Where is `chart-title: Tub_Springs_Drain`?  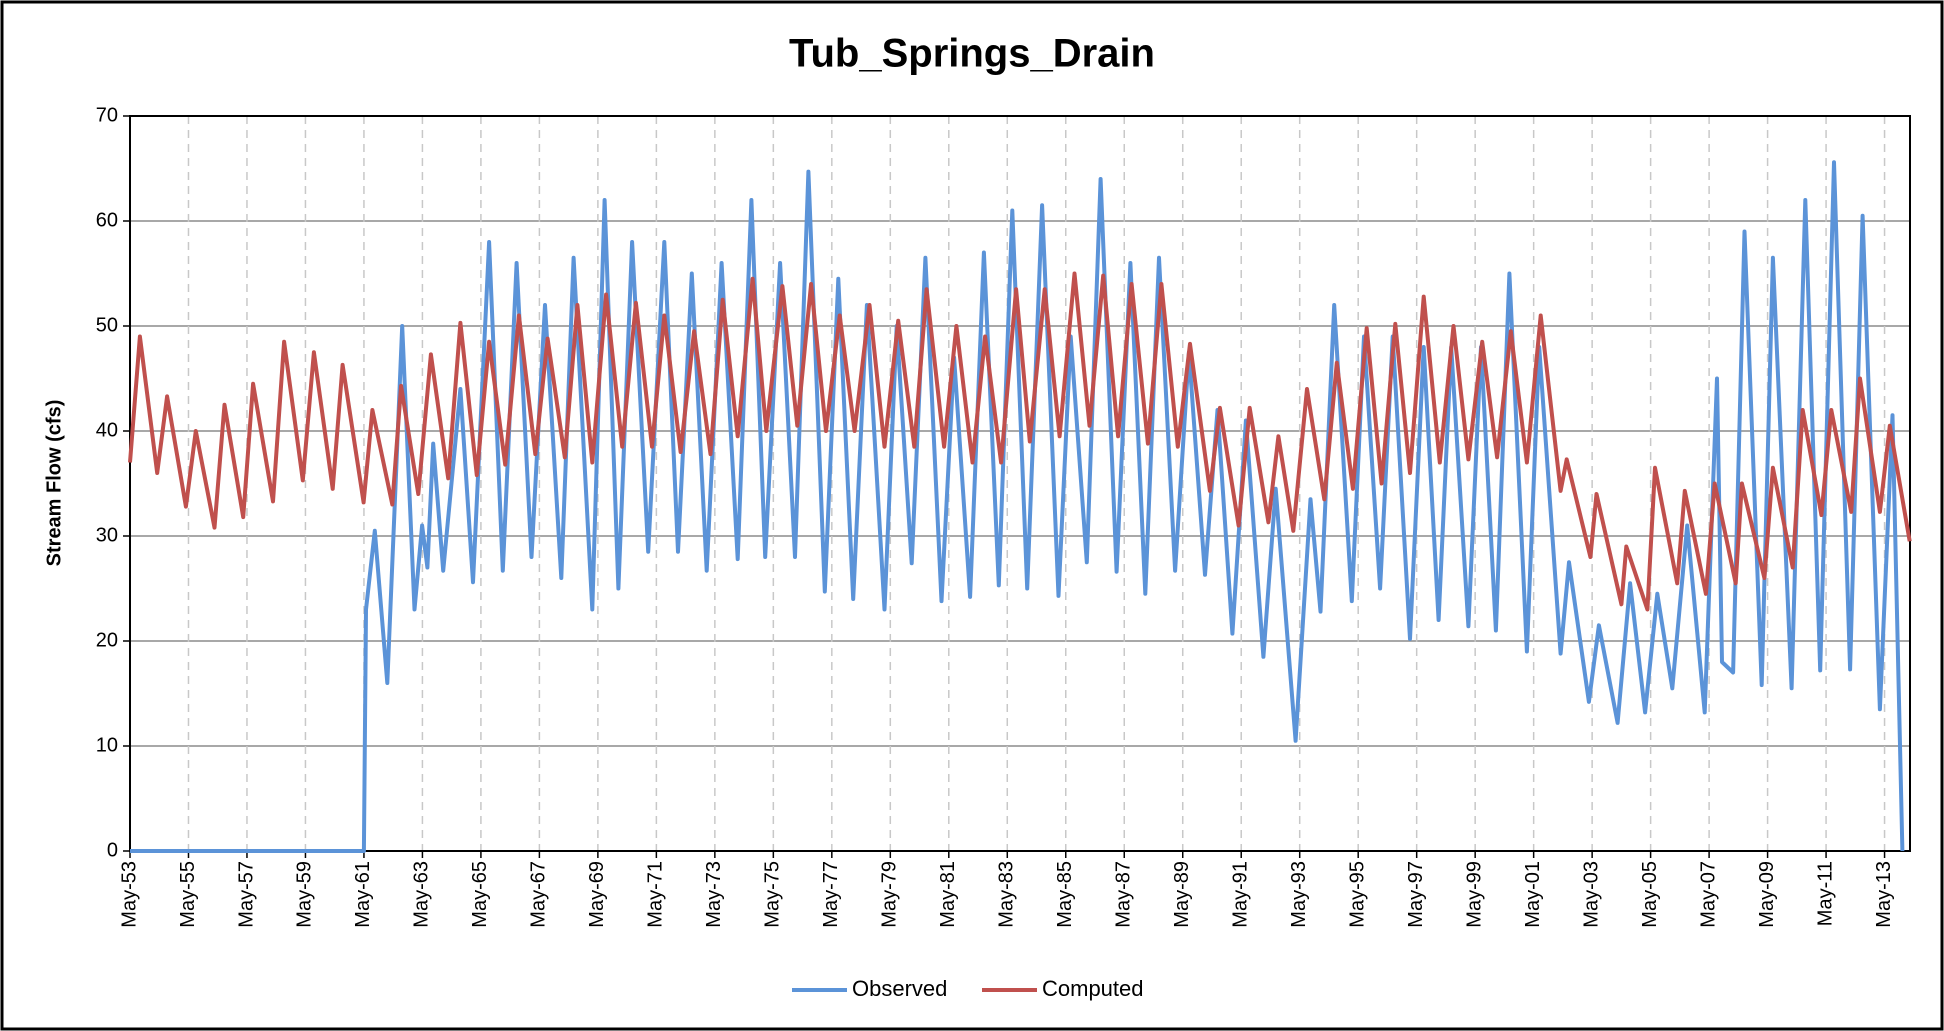
chart-title: Tub_Springs_Drain is located at coordinates (972, 54).